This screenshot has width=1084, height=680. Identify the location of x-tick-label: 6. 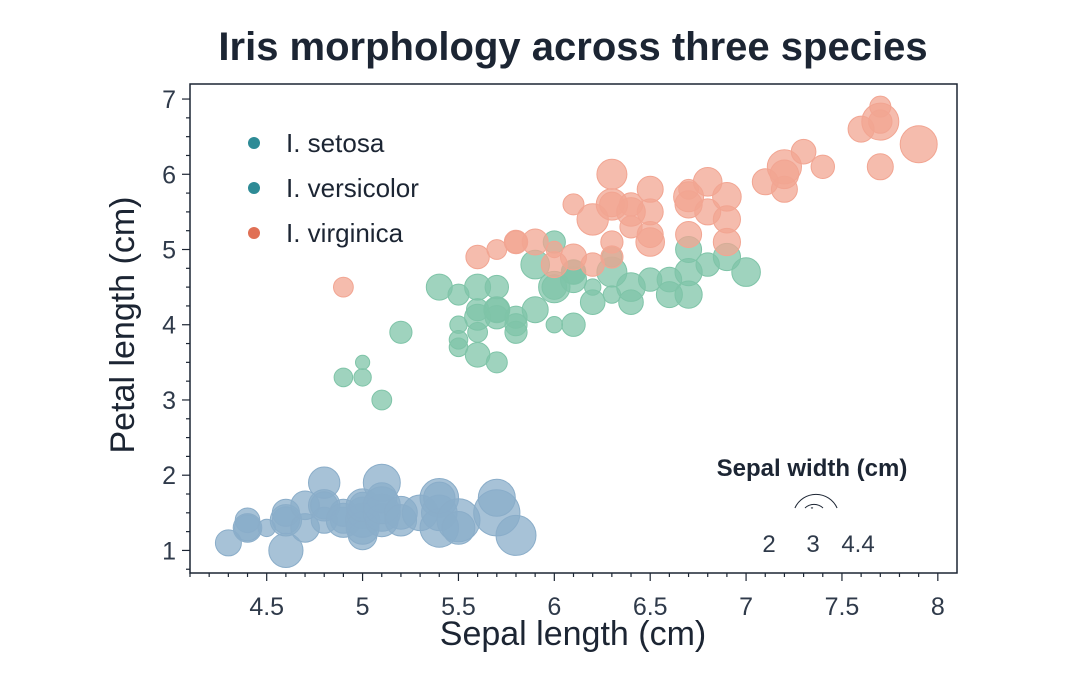
(554, 607).